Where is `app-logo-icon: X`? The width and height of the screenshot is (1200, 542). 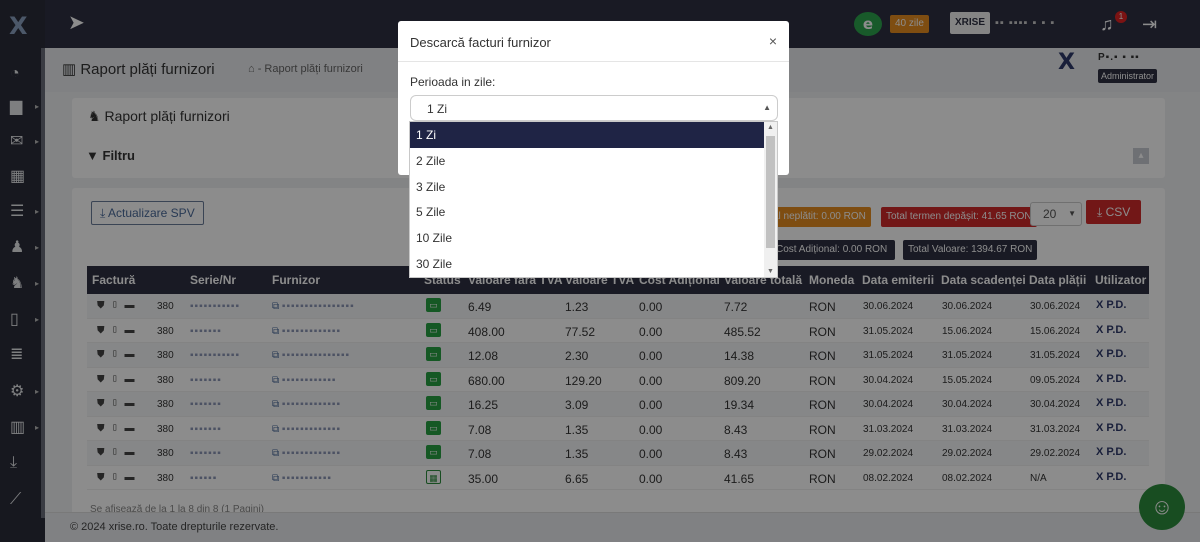
app-logo-icon: X is located at coordinates (18, 26).